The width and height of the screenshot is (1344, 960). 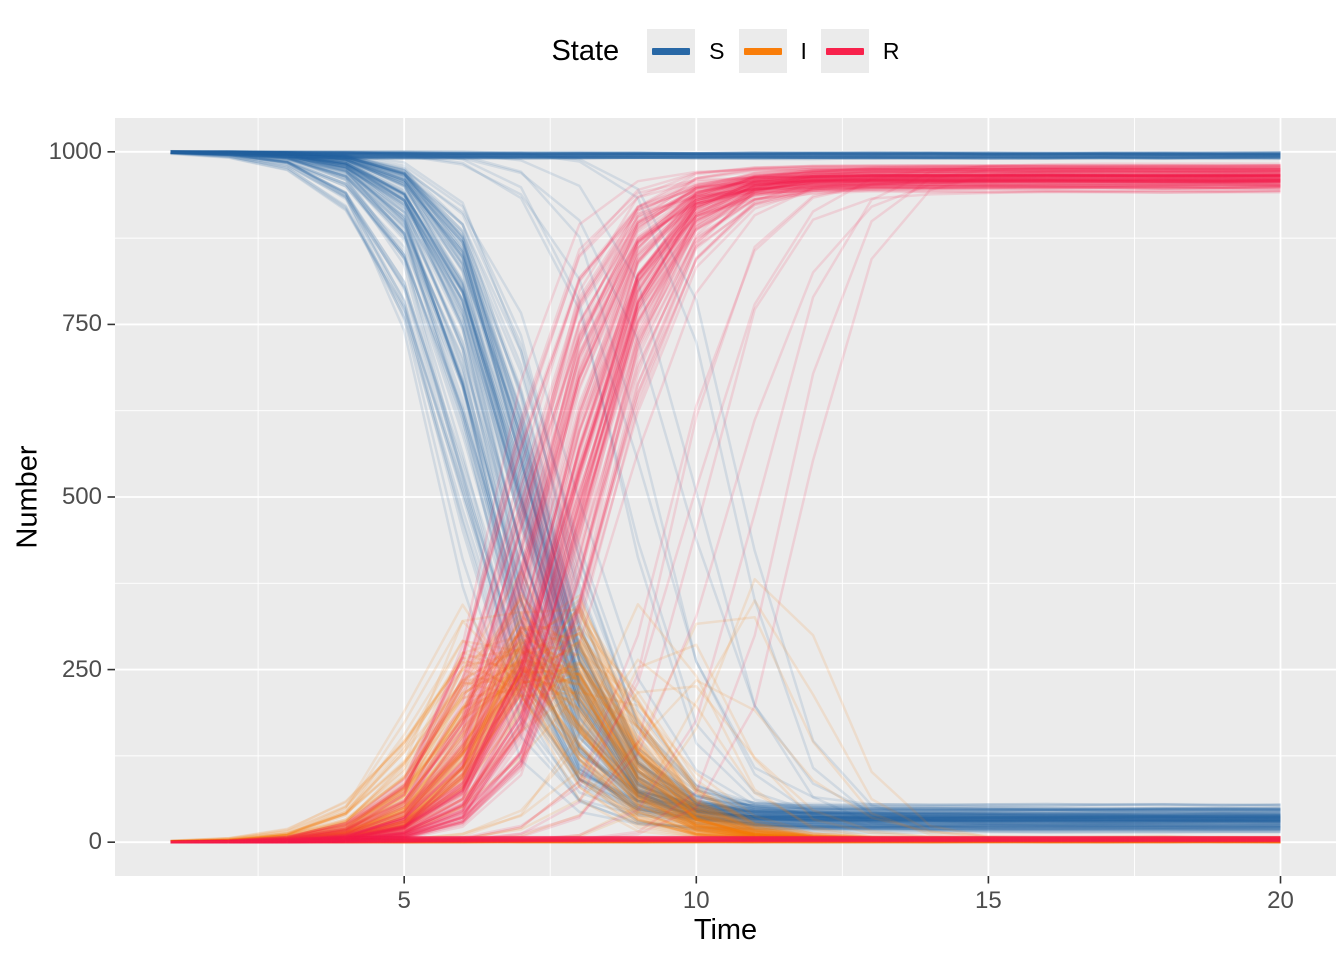 What do you see at coordinates (671, 51) in the screenshot?
I see `legend-key-line-s-icon` at bounding box center [671, 51].